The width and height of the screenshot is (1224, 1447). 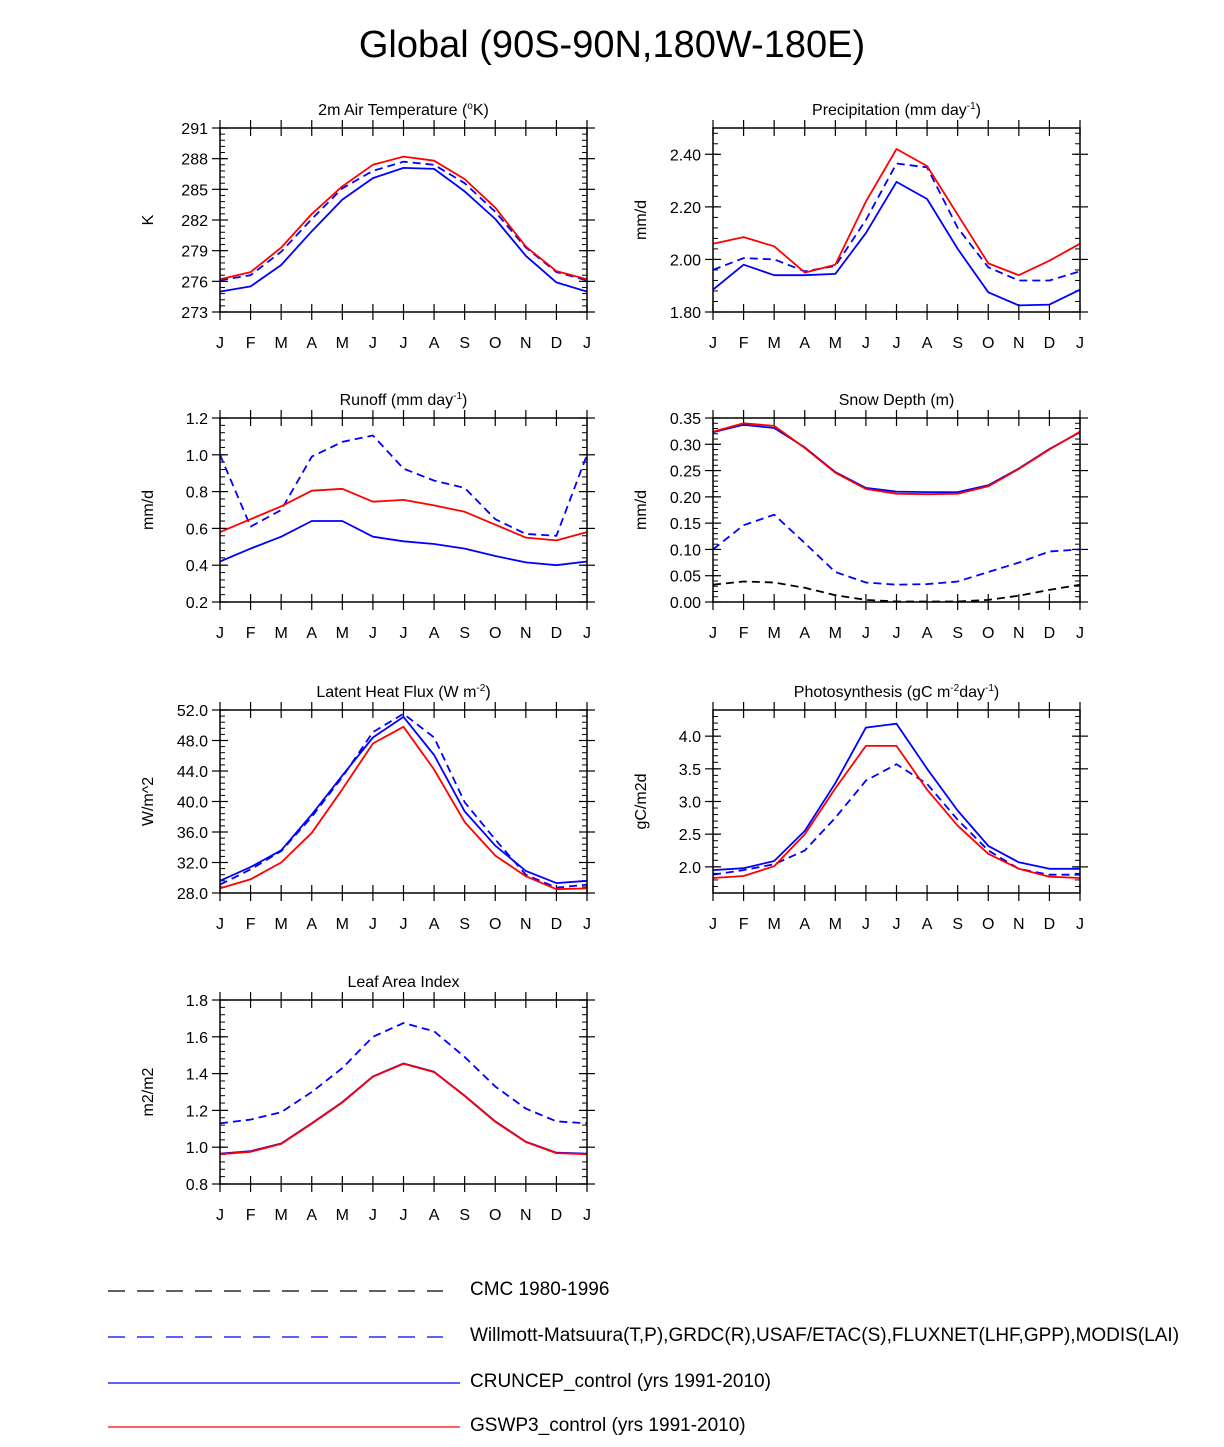 What do you see at coordinates (1019, 924) in the screenshot?
I see `x-tick-label: N` at bounding box center [1019, 924].